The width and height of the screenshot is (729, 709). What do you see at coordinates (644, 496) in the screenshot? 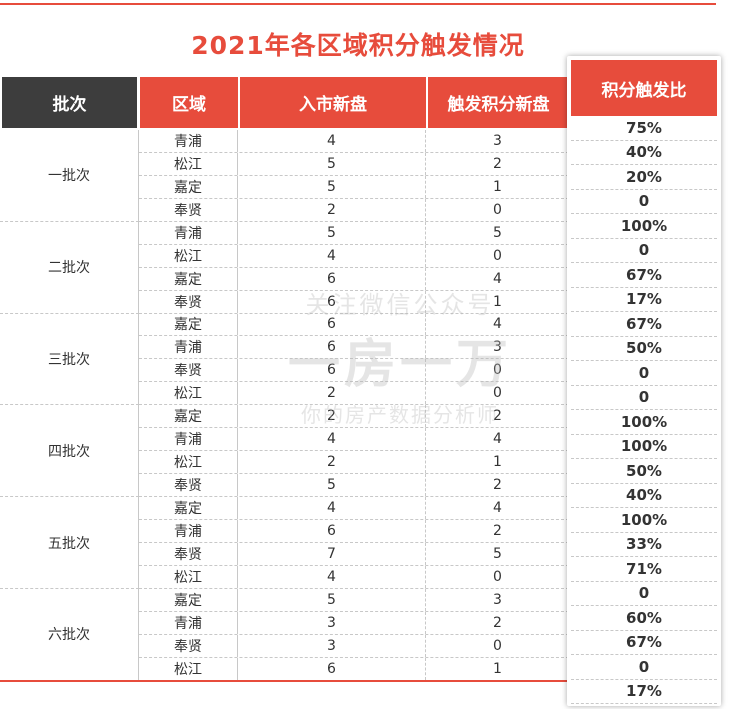
I see `ratio-cell: 40%` at bounding box center [644, 496].